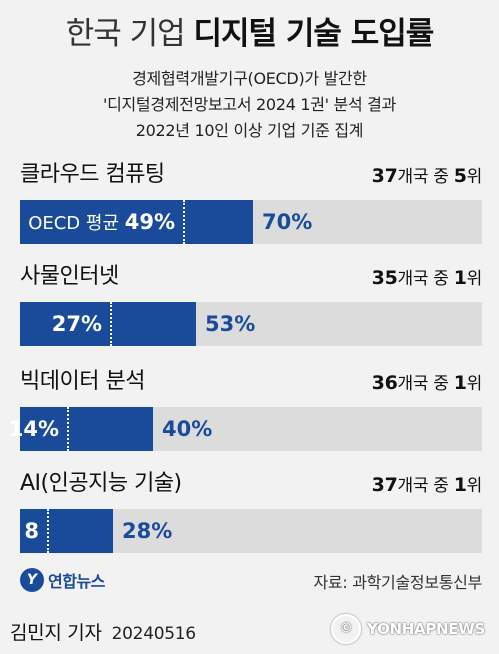 Image resolution: width=499 pixels, height=654 pixels. What do you see at coordinates (56, 633) in the screenshot?
I see `reporter-name: 김민지 기자` at bounding box center [56, 633].